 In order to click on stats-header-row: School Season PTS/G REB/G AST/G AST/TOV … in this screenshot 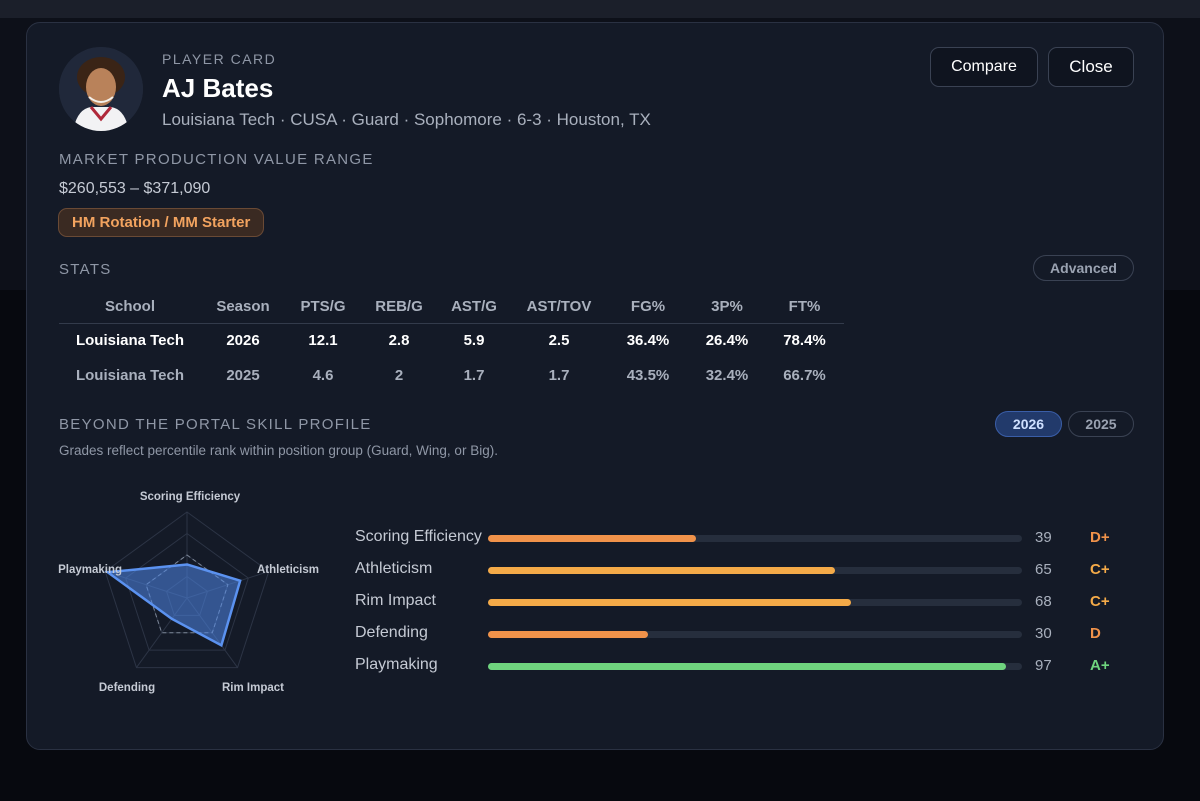, I will do `click(451, 307)`.